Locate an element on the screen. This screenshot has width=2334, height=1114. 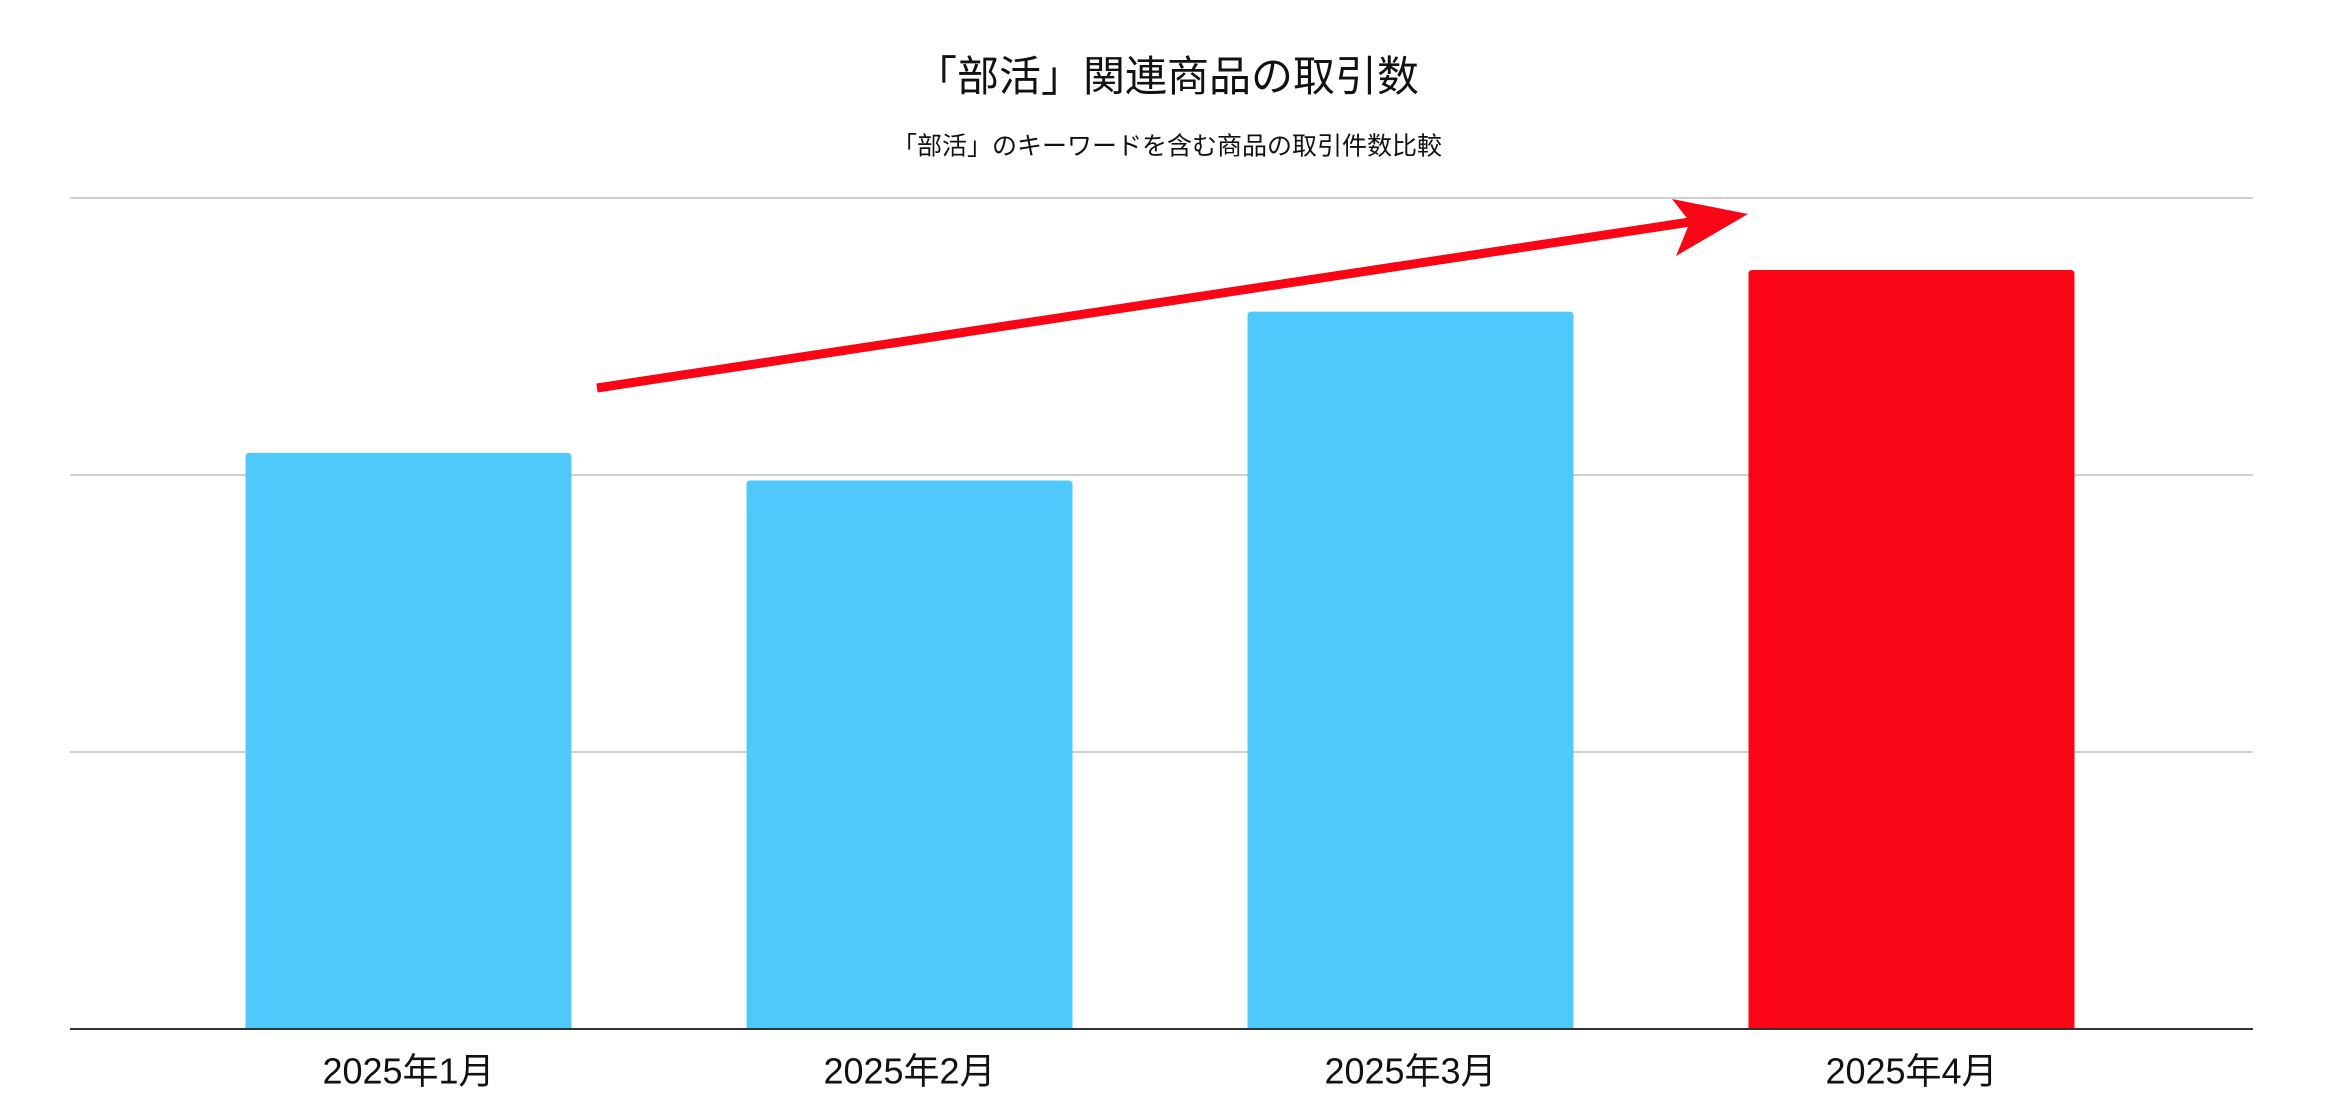
chart-title: 「部活」関連商品の取引数 is located at coordinates (1167, 76).